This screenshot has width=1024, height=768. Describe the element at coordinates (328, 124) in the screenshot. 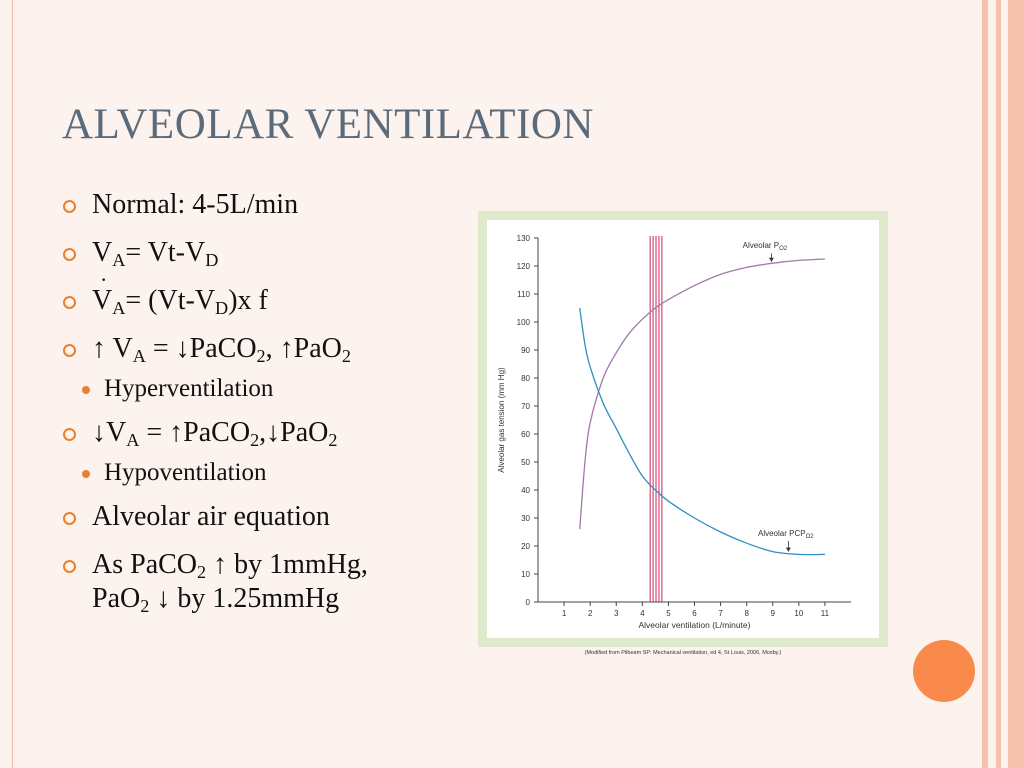

I see `slide-title: ALVEOLAR VENTILATION` at that location.